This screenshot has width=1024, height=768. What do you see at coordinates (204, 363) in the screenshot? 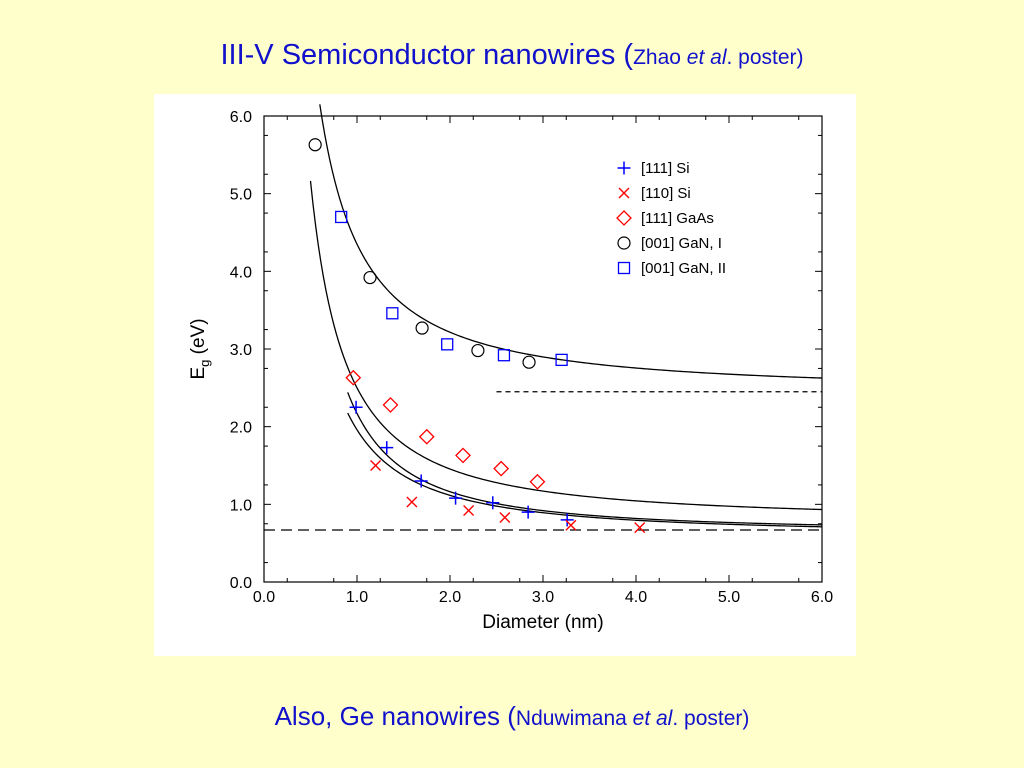
I see `y-axis-label-subscript: g` at bounding box center [204, 363].